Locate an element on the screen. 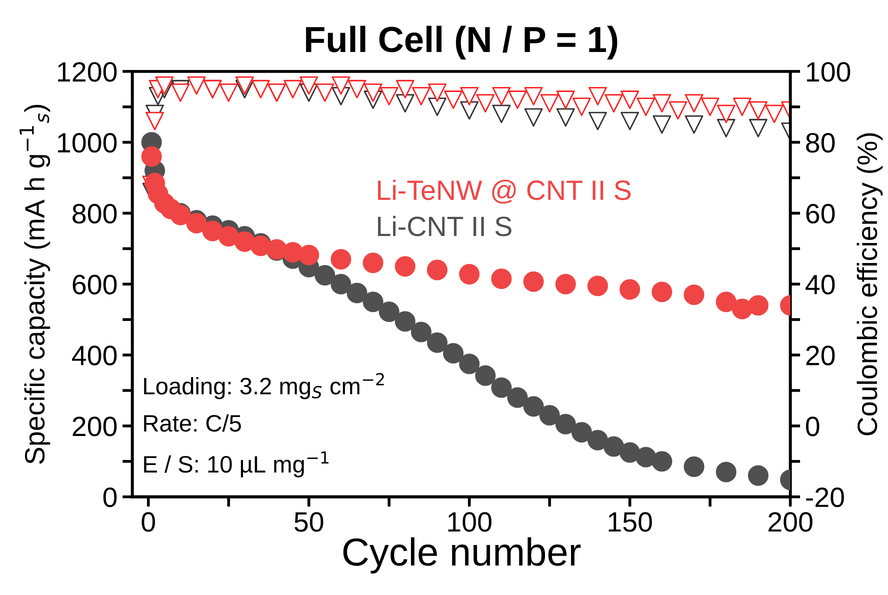 Image resolution: width=888 pixels, height=595 pixels. y-tick-label: 400 is located at coordinates (94, 356).